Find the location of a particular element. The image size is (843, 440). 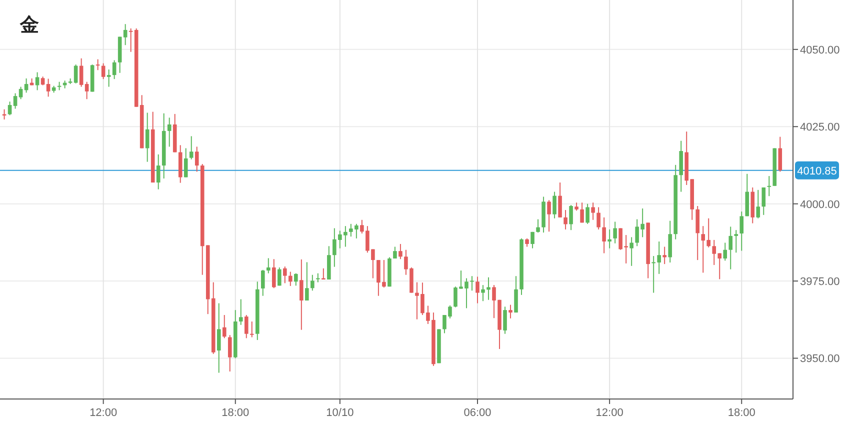

y-tick-label: 4025.00 is located at coordinates (820, 128).